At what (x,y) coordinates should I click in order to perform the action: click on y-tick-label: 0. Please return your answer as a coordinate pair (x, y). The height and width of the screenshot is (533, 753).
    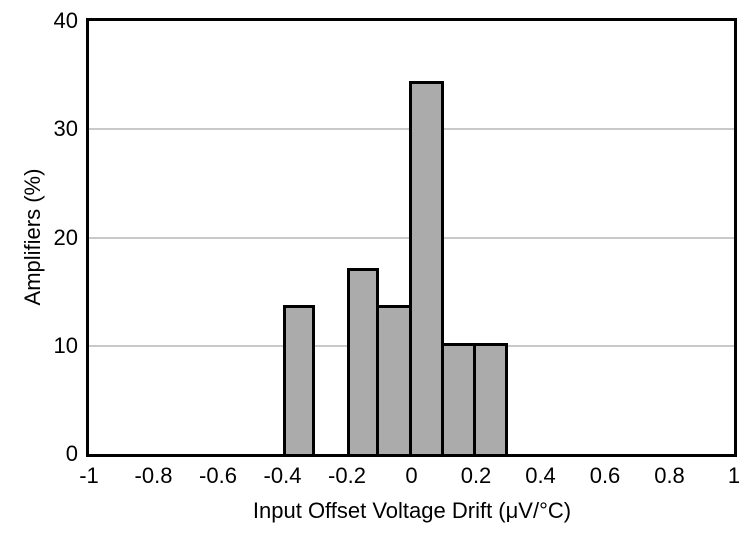
    Looking at the image, I should click on (71, 453).